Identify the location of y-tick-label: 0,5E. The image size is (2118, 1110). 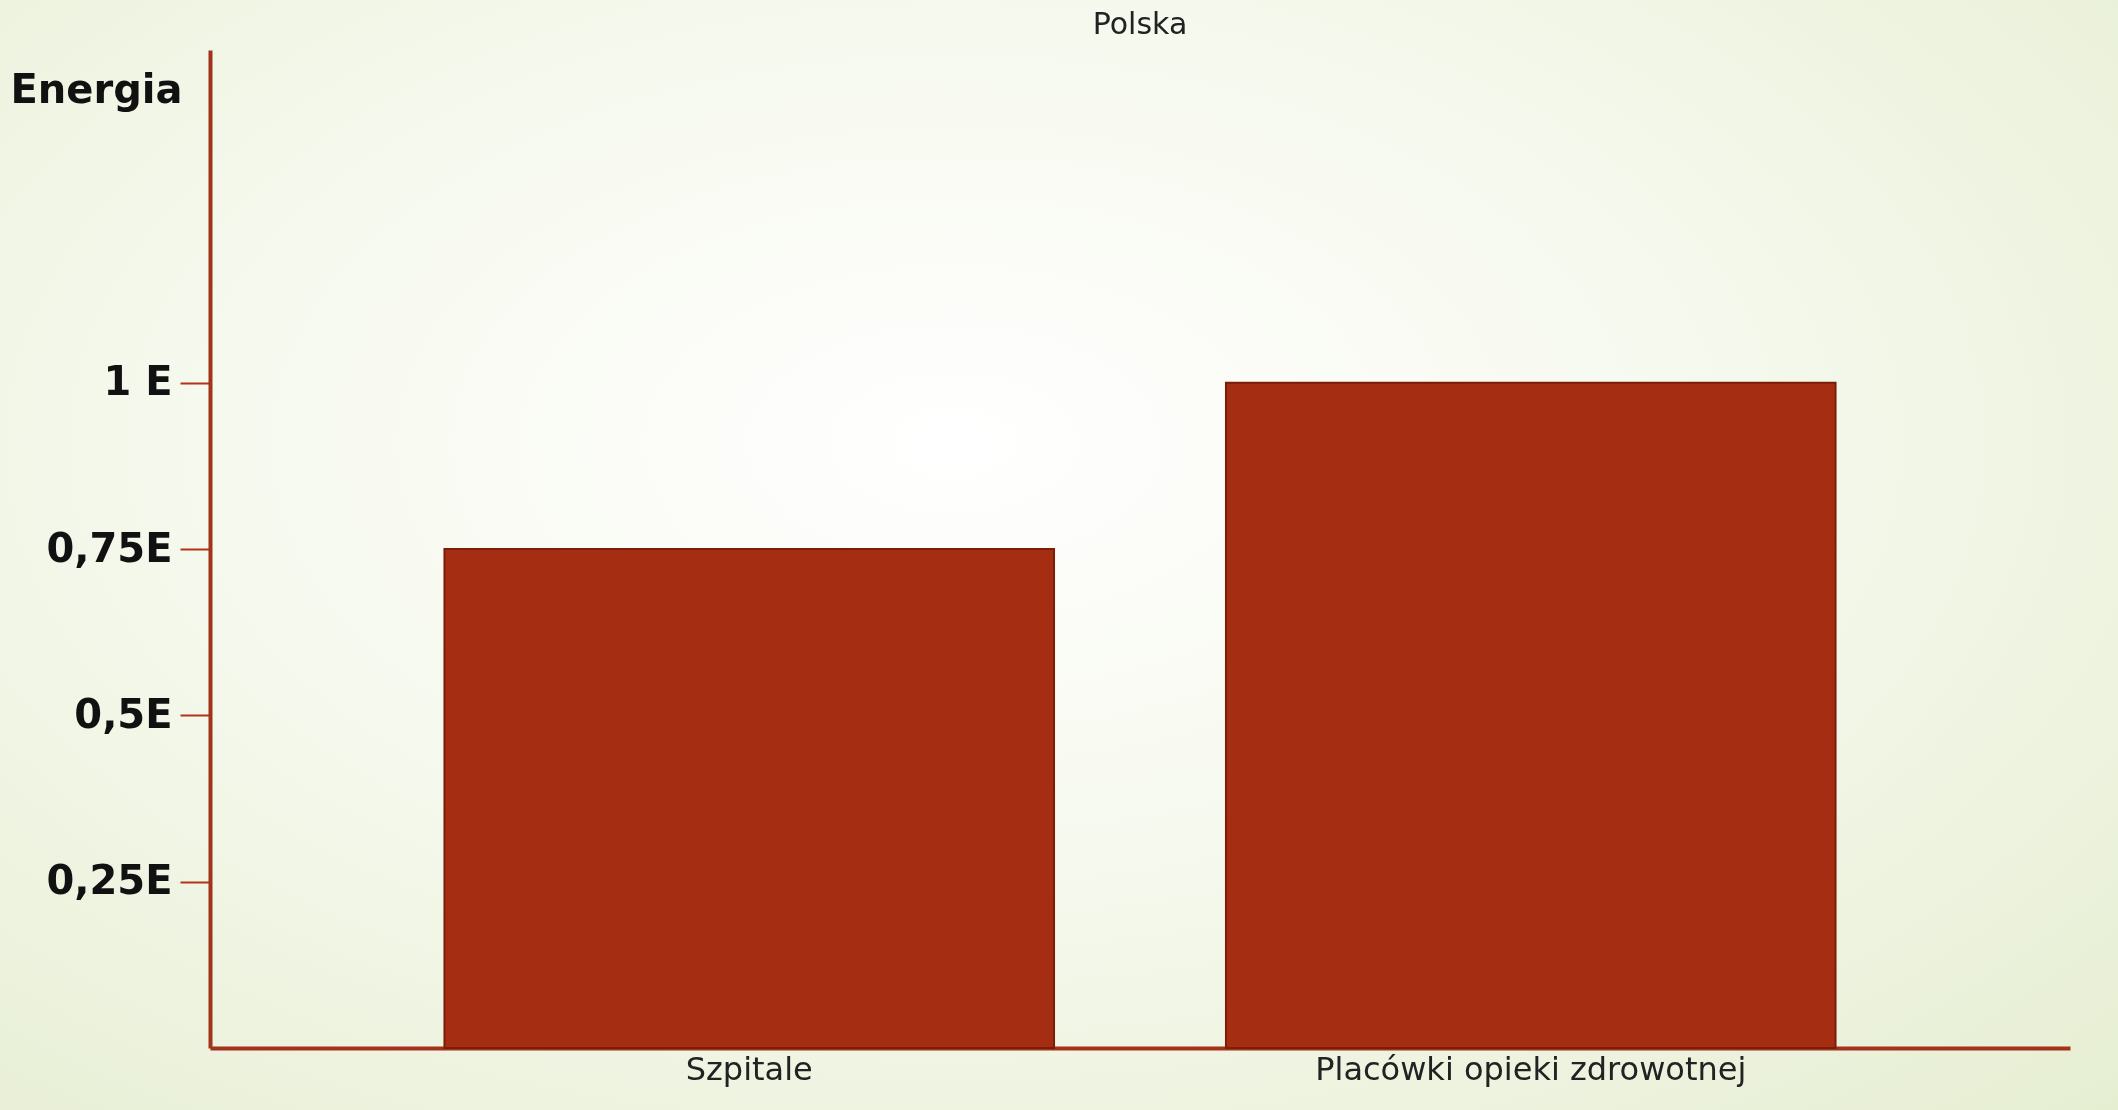
(123, 713).